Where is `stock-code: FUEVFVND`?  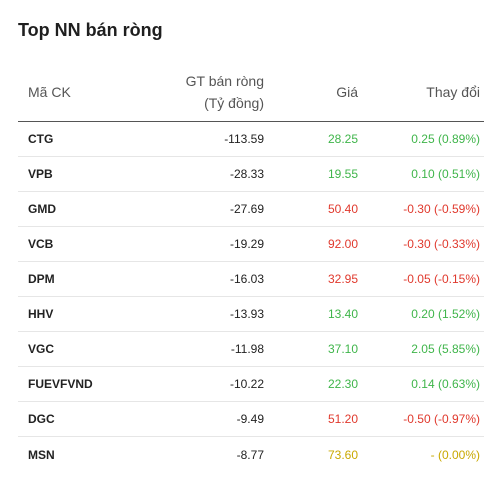
stock-code: FUEVFVND is located at coordinates (60, 384).